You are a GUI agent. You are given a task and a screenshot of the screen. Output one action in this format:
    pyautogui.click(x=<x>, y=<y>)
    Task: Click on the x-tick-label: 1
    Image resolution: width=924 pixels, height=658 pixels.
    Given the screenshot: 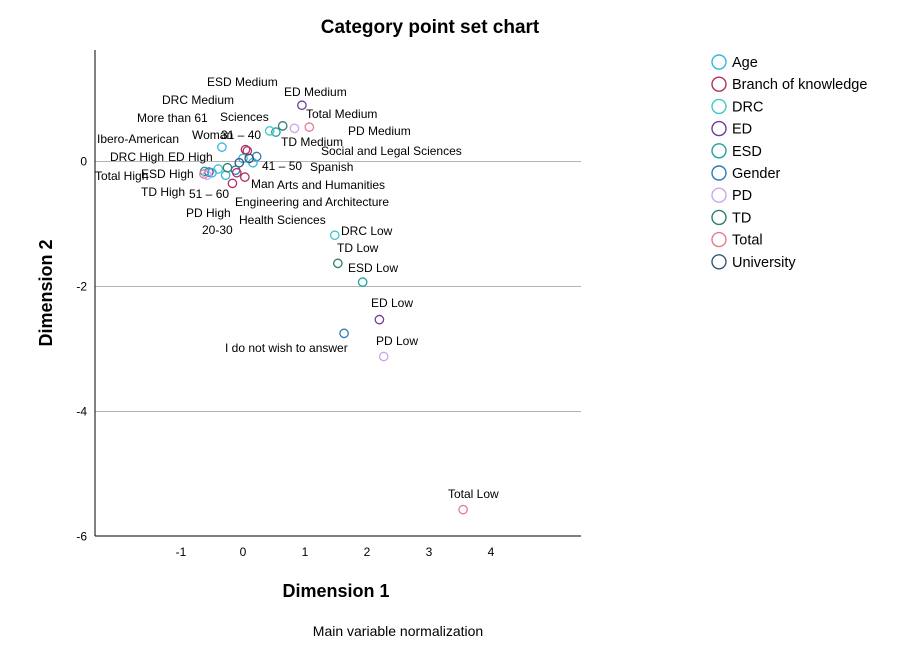 What is the action you would take?
    pyautogui.click(x=305, y=552)
    